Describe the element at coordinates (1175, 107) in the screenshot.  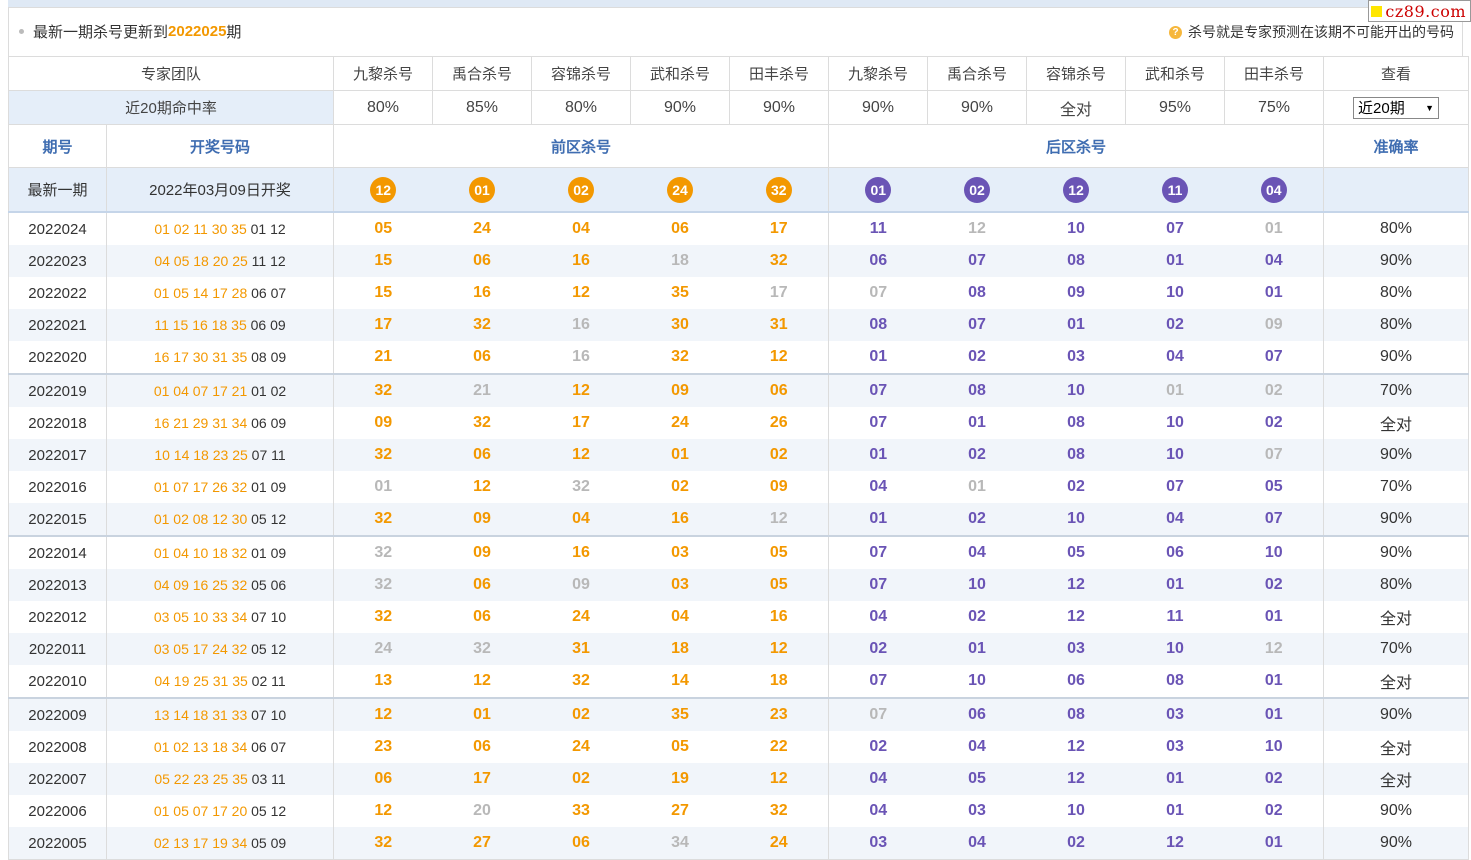
I see `hit-rate: 95%` at that location.